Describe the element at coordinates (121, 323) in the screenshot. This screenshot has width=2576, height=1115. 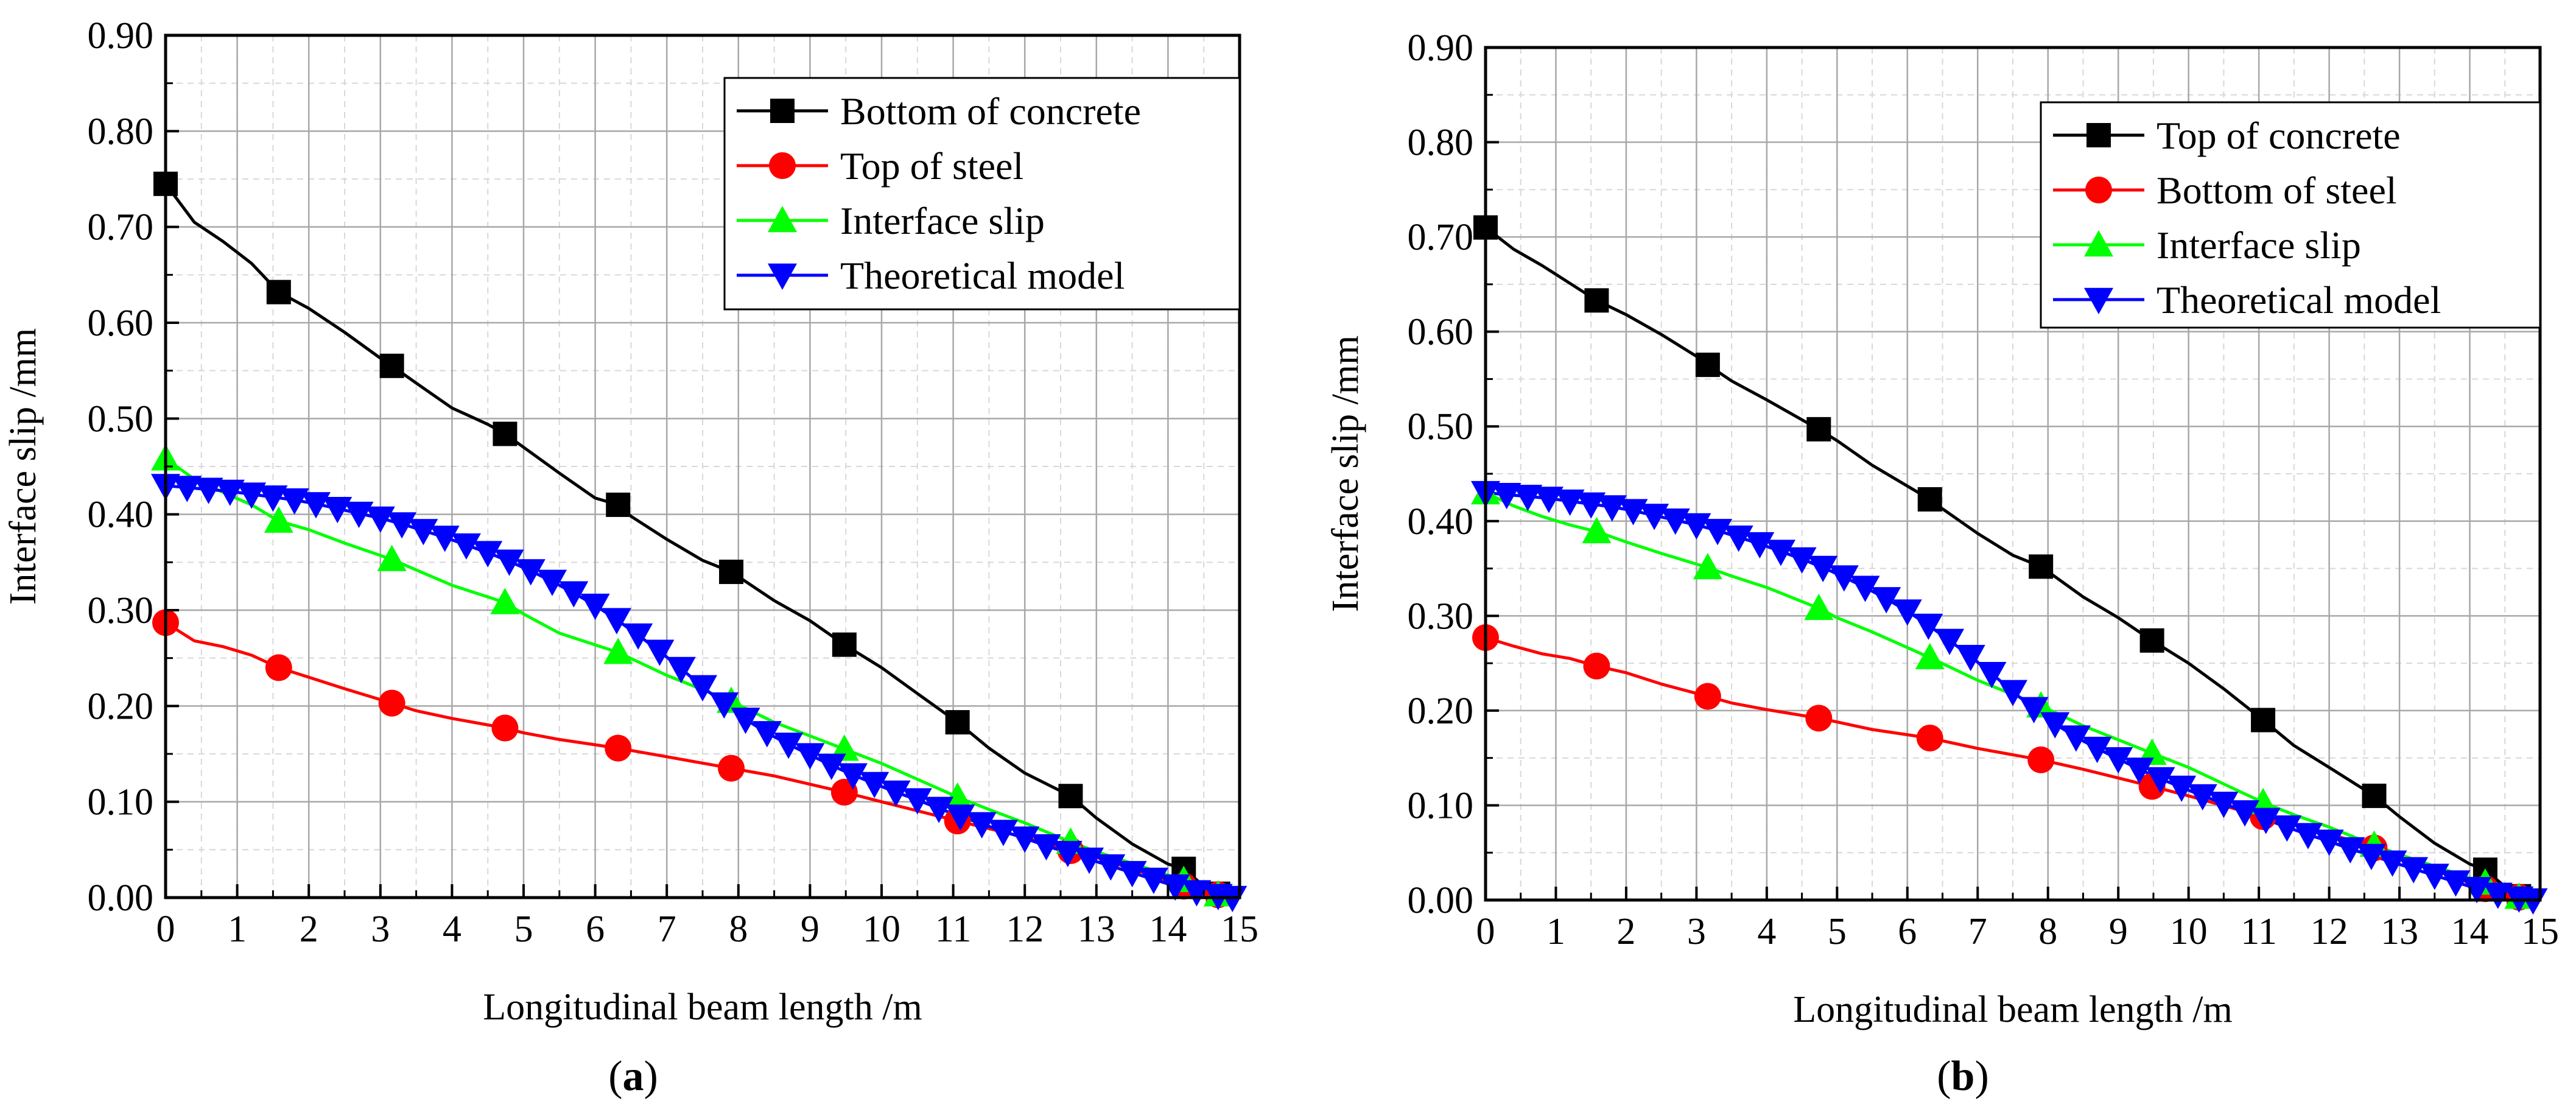
I see `y-tick-label: 0.60` at that location.